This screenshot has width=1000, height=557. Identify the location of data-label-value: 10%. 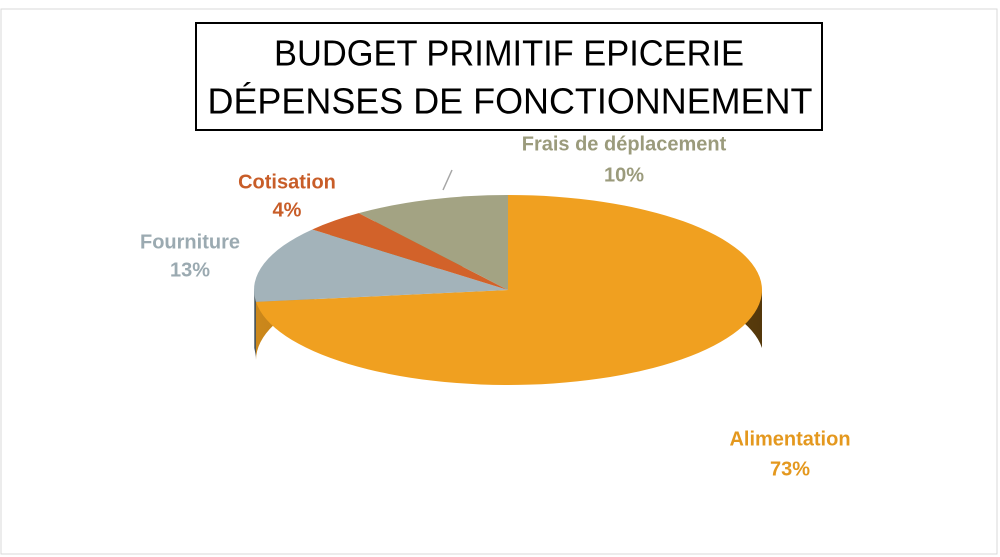
(624, 175).